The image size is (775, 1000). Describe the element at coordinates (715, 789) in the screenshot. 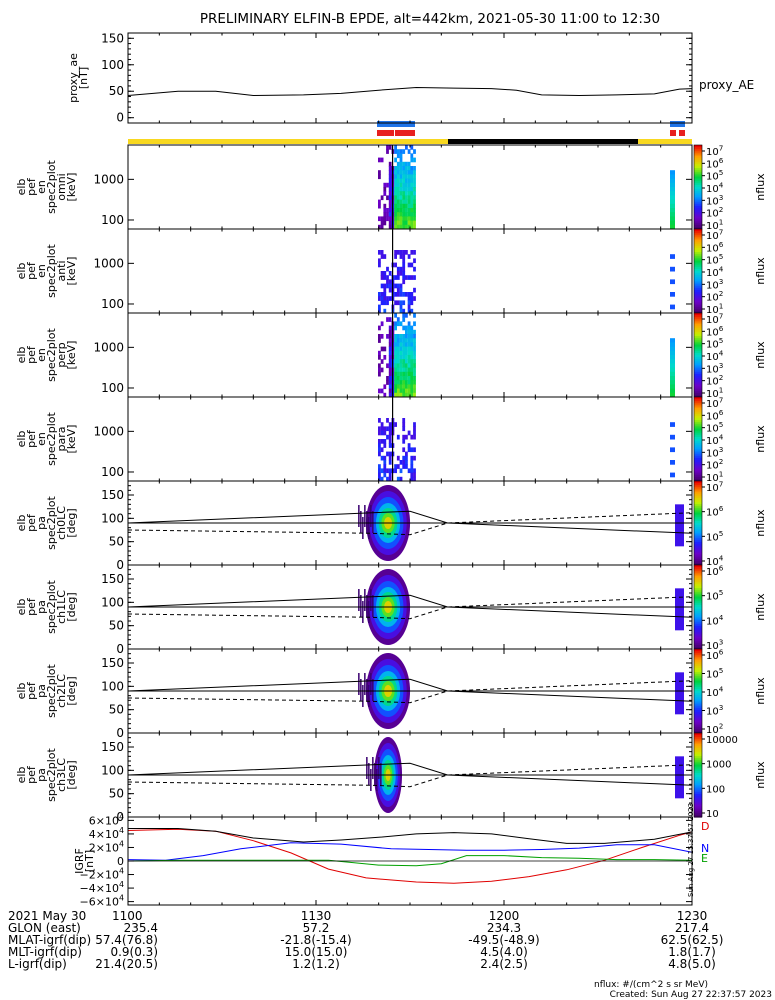

I see `colorbar-tick-label: 100` at that location.